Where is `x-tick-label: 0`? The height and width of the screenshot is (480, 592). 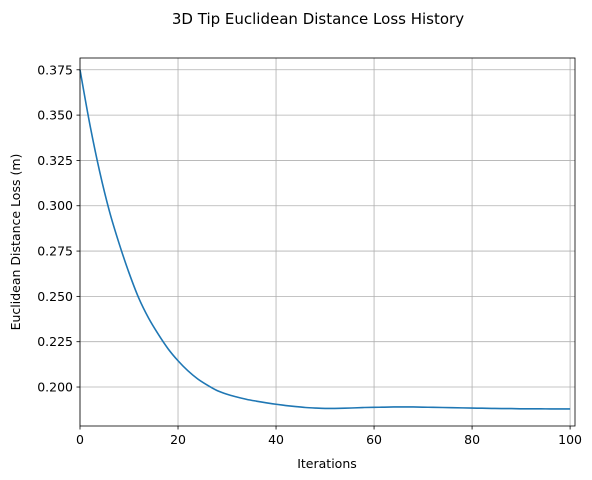 x-tick-label: 0 is located at coordinates (80, 439).